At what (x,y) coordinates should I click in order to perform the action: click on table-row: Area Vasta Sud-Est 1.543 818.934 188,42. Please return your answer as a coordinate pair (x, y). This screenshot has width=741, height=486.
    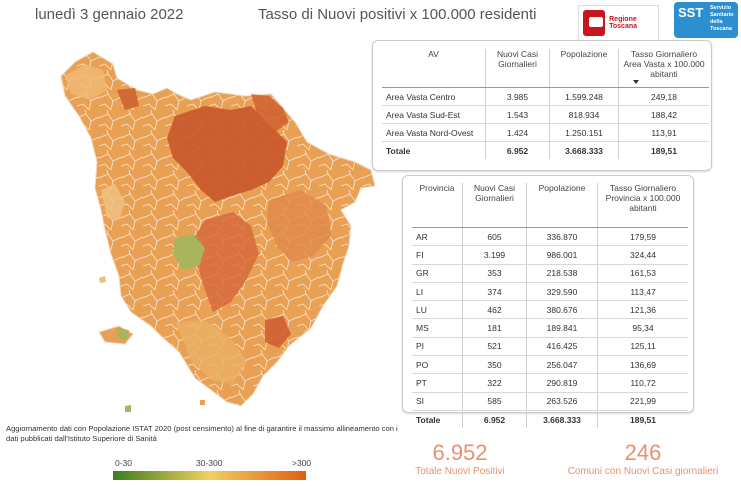
    Looking at the image, I should click on (545, 114).